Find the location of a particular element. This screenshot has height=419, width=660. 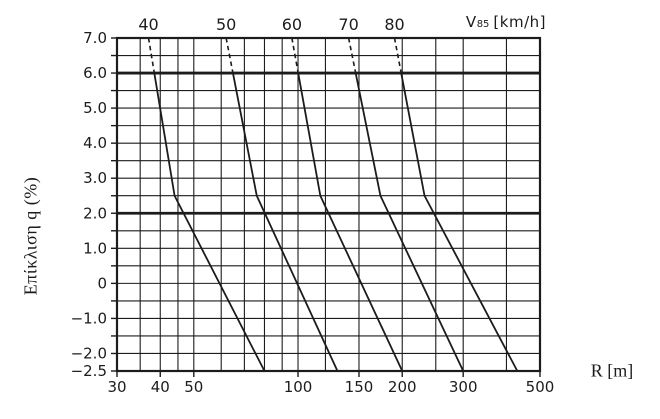

v85-symbol: V is located at coordinates (471, 22).